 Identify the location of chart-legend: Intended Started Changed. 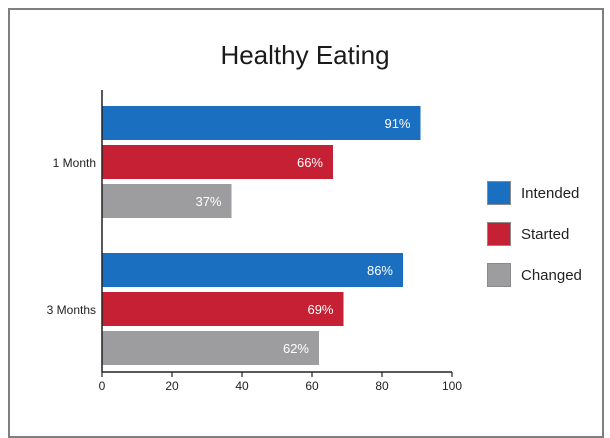
(534, 239).